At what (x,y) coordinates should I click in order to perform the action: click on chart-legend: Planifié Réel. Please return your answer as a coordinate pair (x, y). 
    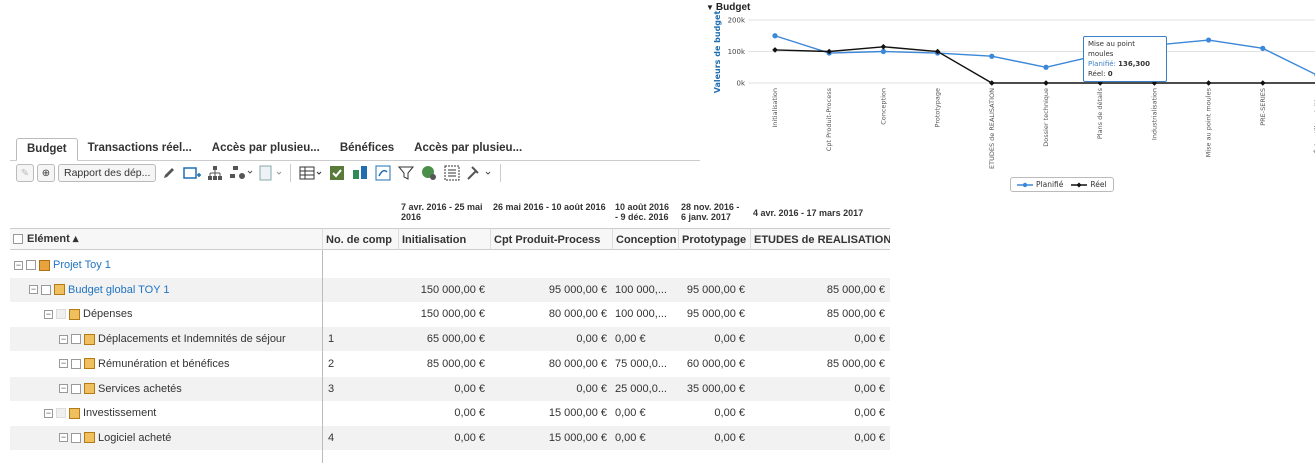
    Looking at the image, I should click on (1062, 184).